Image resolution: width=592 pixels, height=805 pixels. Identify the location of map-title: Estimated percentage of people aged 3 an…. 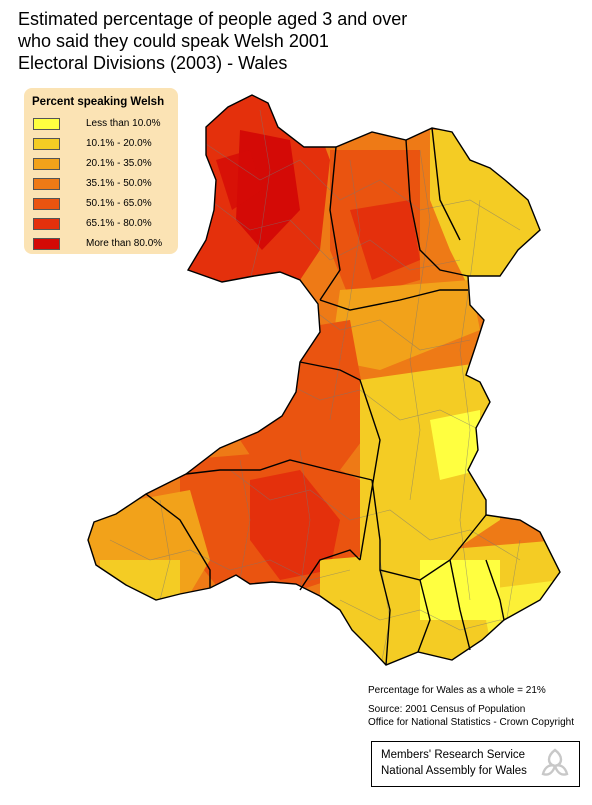
(212, 41).